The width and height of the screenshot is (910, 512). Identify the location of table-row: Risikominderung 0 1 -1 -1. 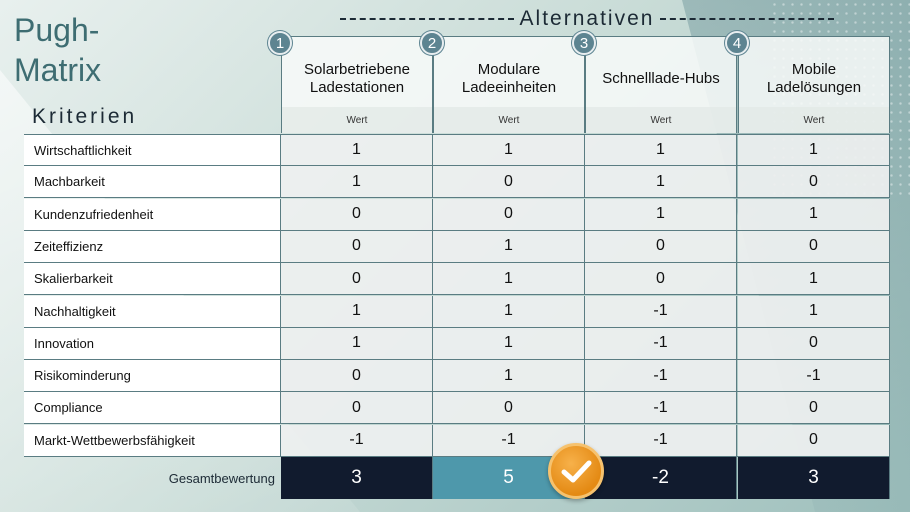
(457, 376).